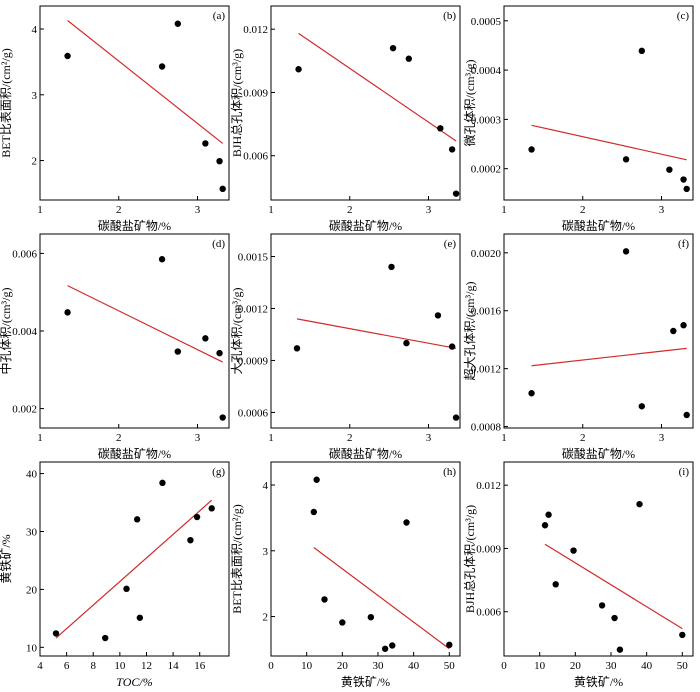  What do you see at coordinates (486, 120) in the screenshot?
I see `y-tick-label: 0.0003` at bounding box center [486, 120].